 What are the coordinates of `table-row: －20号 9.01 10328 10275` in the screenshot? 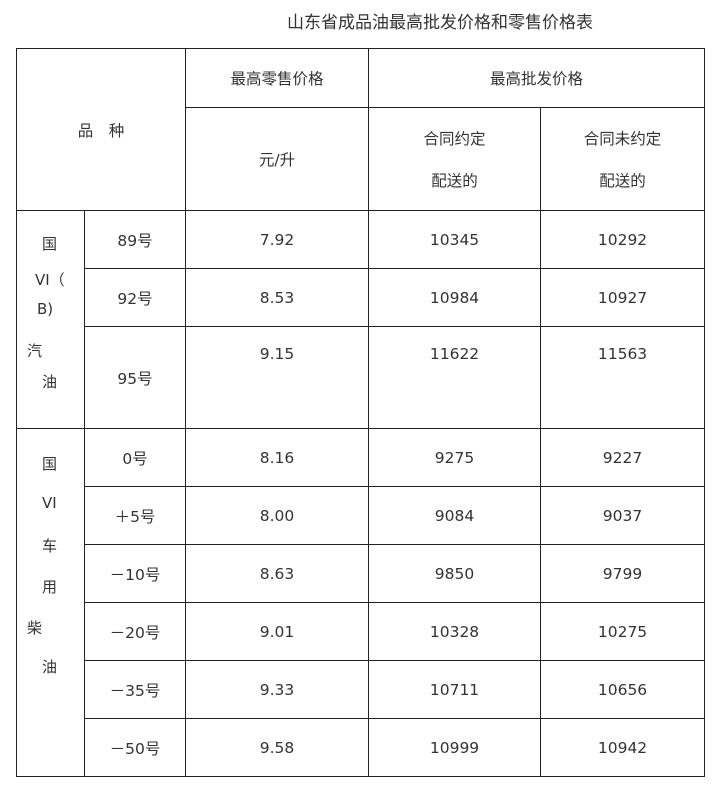 It's located at (361, 631).